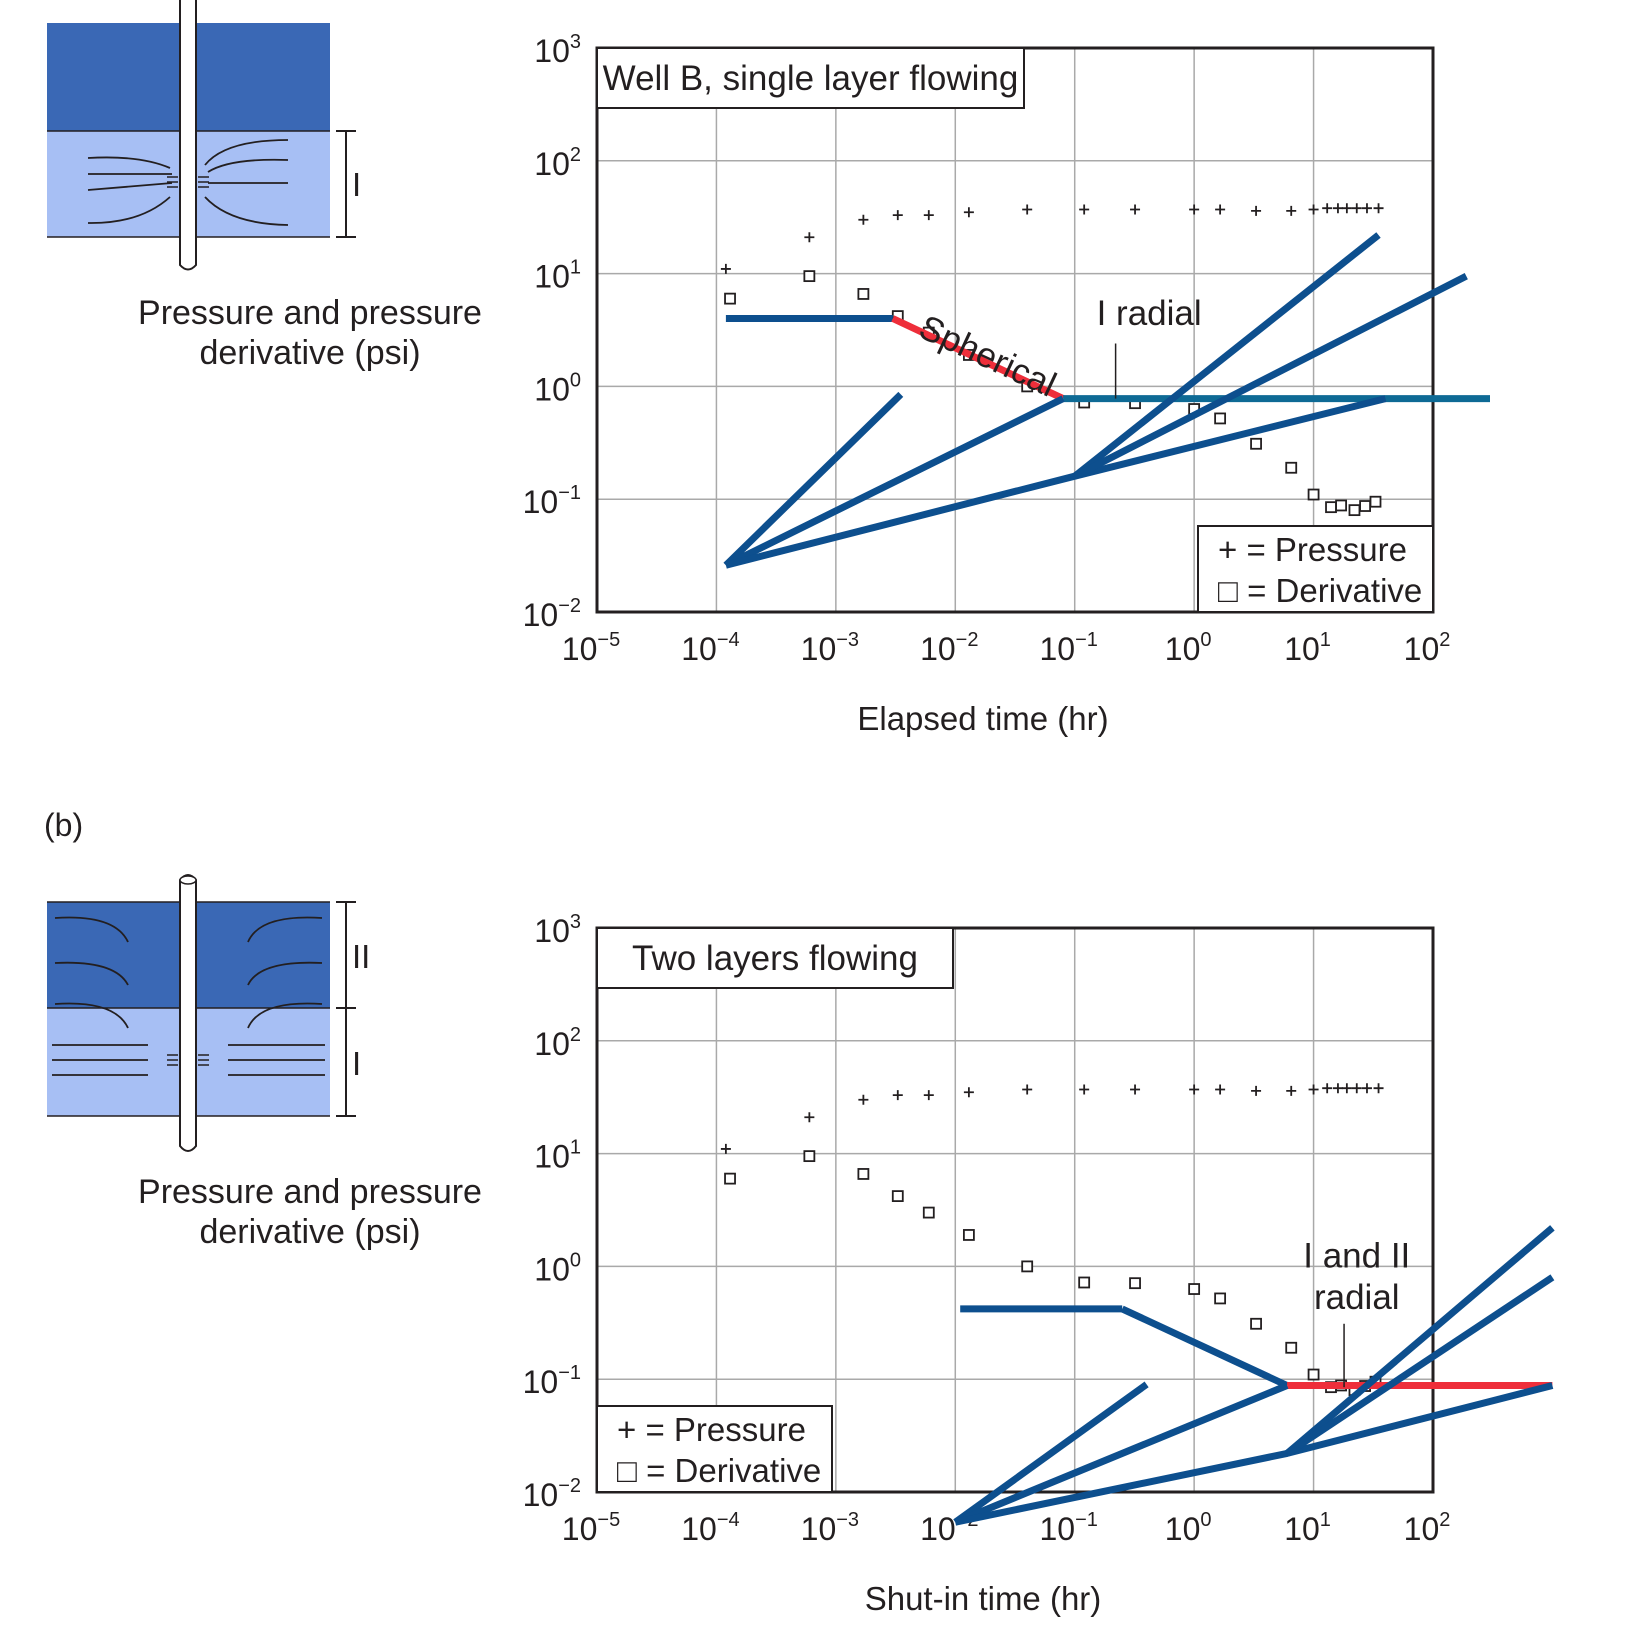  I want to click on annotation-label: I radial, so click(1149, 313).